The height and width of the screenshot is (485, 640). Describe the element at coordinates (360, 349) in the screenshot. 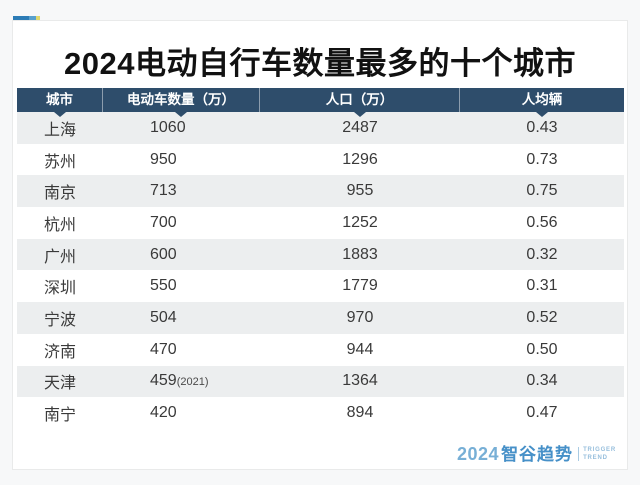

I see `table-cell: 944` at that location.